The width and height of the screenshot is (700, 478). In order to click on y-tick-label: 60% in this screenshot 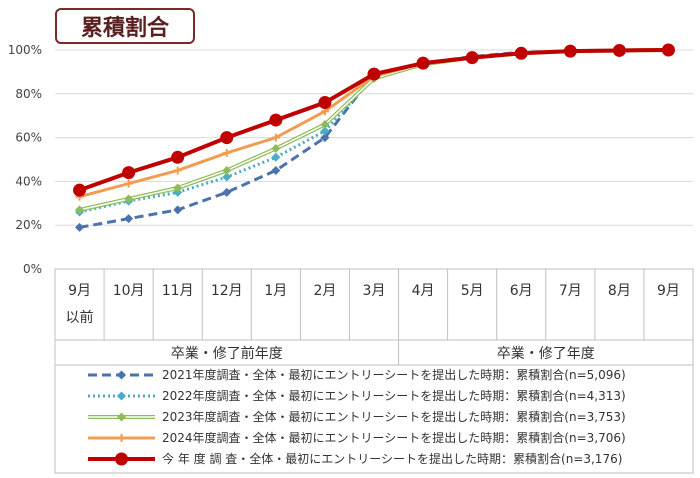, I will do `click(28, 138)`.